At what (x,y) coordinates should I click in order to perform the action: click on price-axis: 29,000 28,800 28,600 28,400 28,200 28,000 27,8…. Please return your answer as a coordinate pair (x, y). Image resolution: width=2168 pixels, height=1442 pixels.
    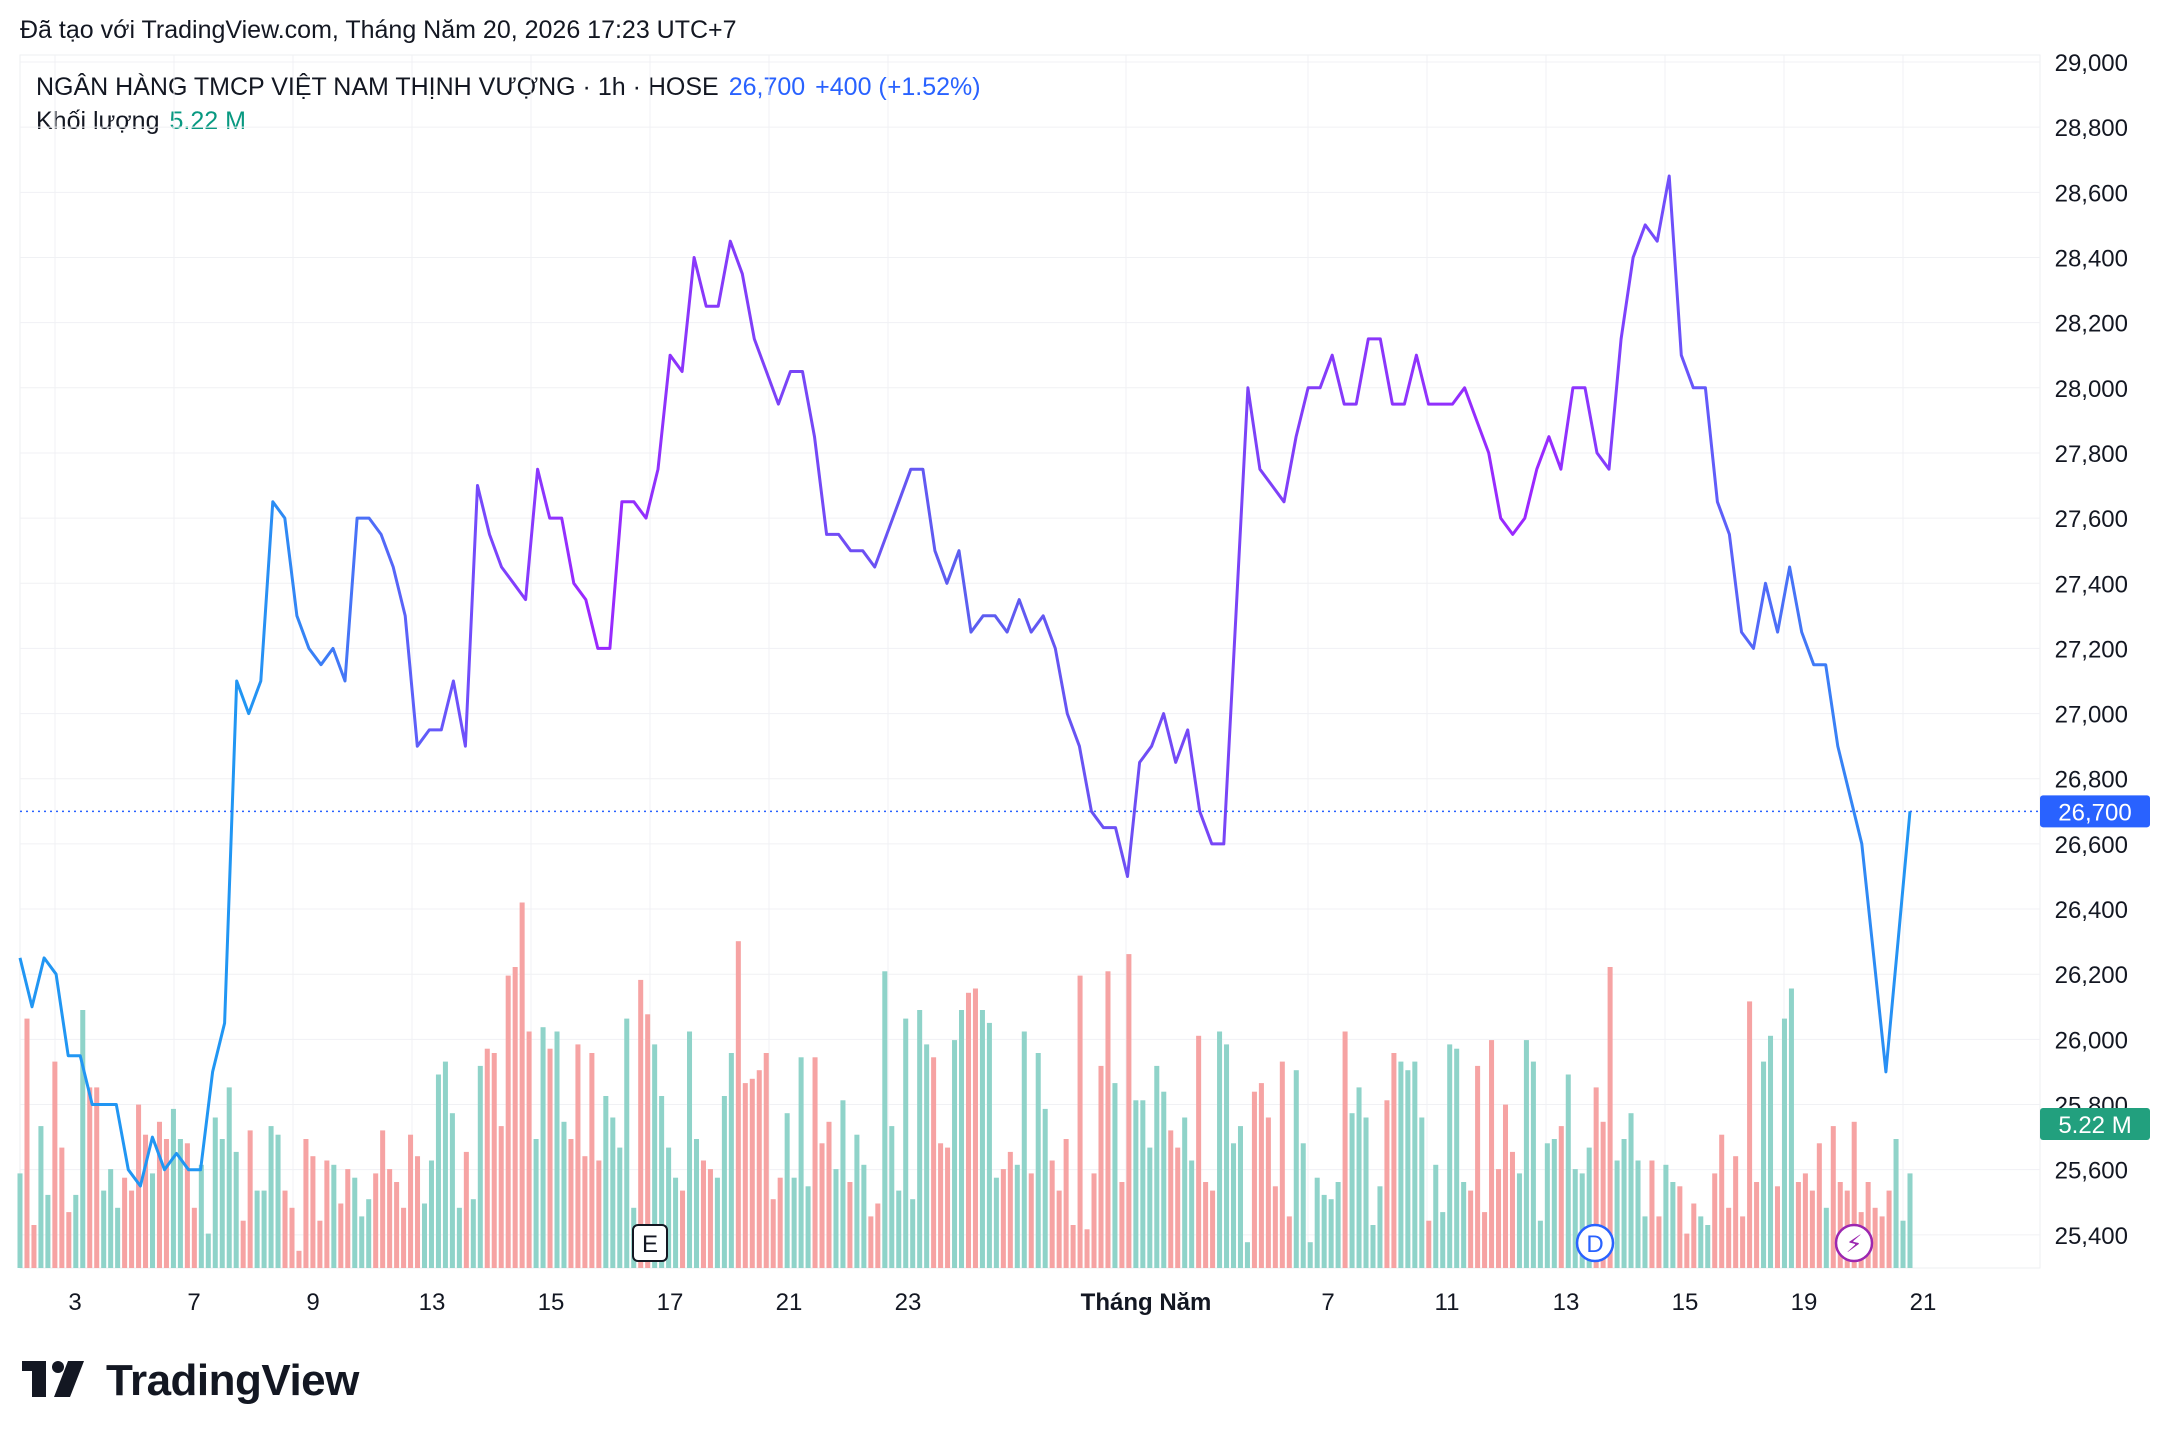
    Looking at the image, I should click on (2091, 650).